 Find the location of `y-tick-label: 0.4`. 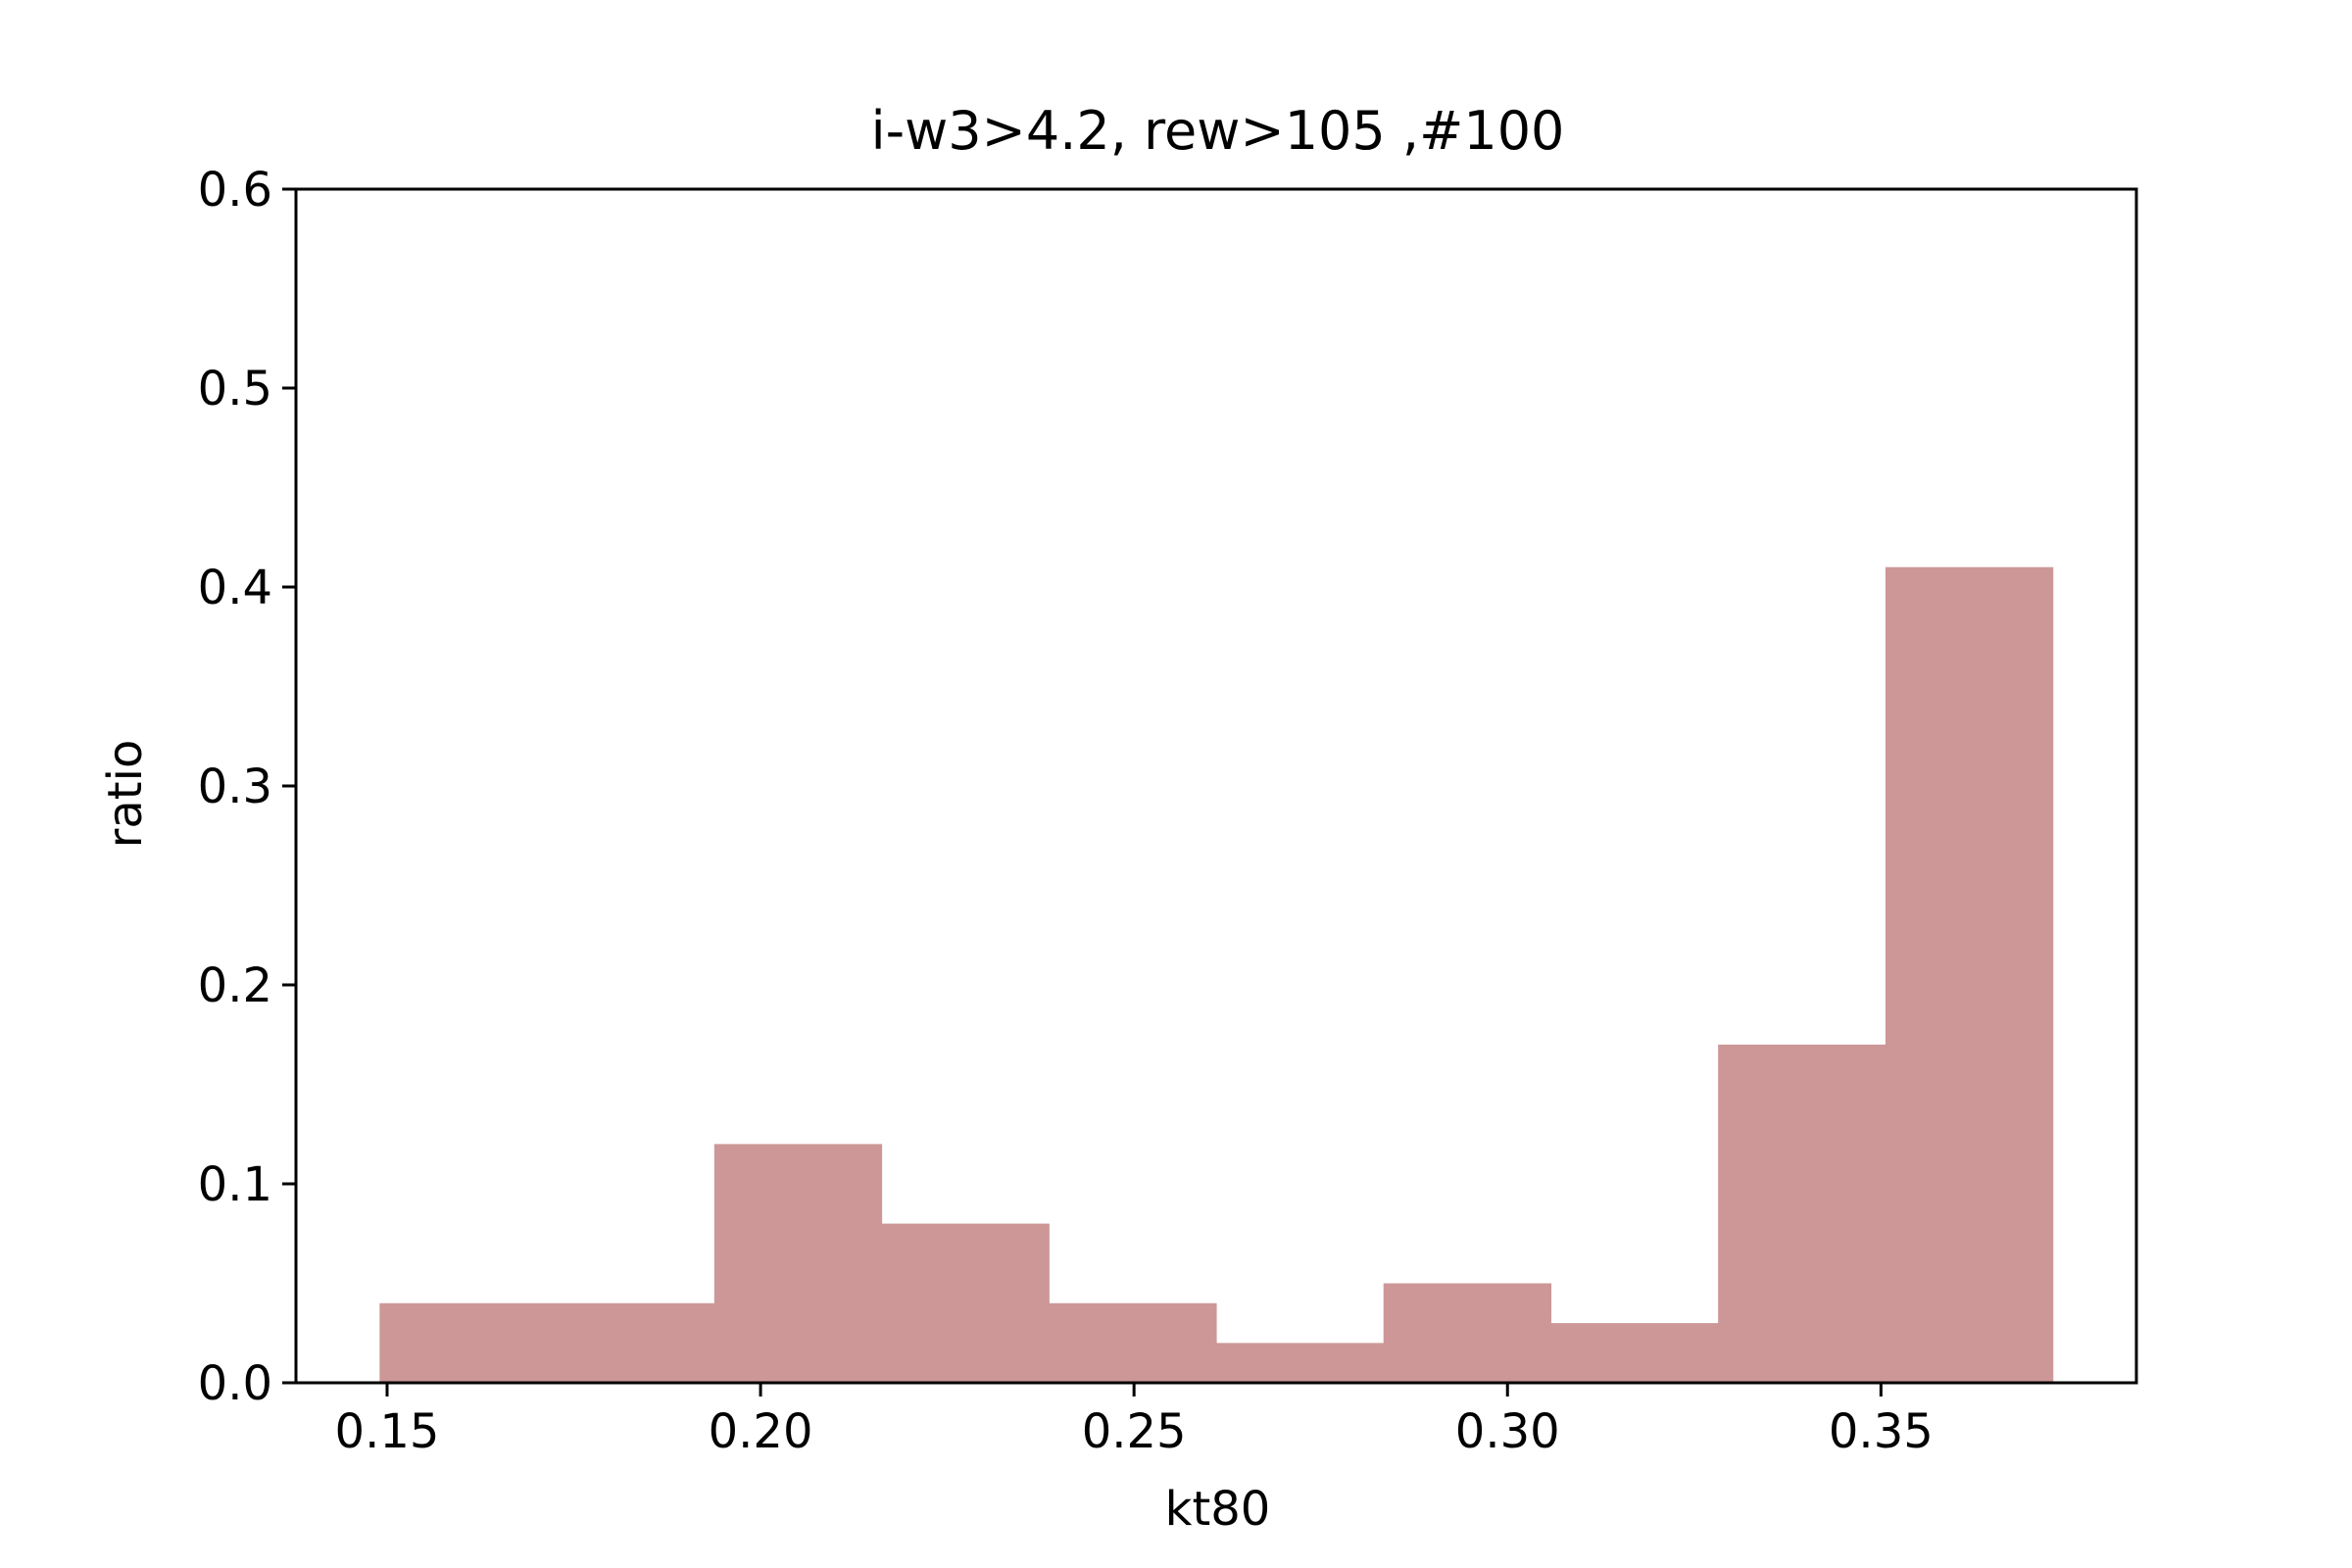

y-tick-label: 0.4 is located at coordinates (235, 588).